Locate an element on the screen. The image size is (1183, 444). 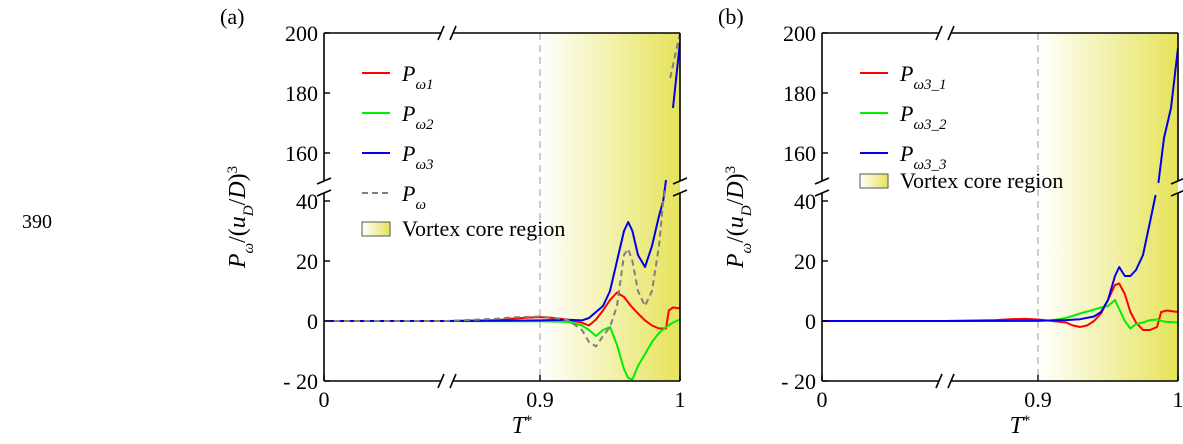
side-label: 390 is located at coordinates (37, 222).